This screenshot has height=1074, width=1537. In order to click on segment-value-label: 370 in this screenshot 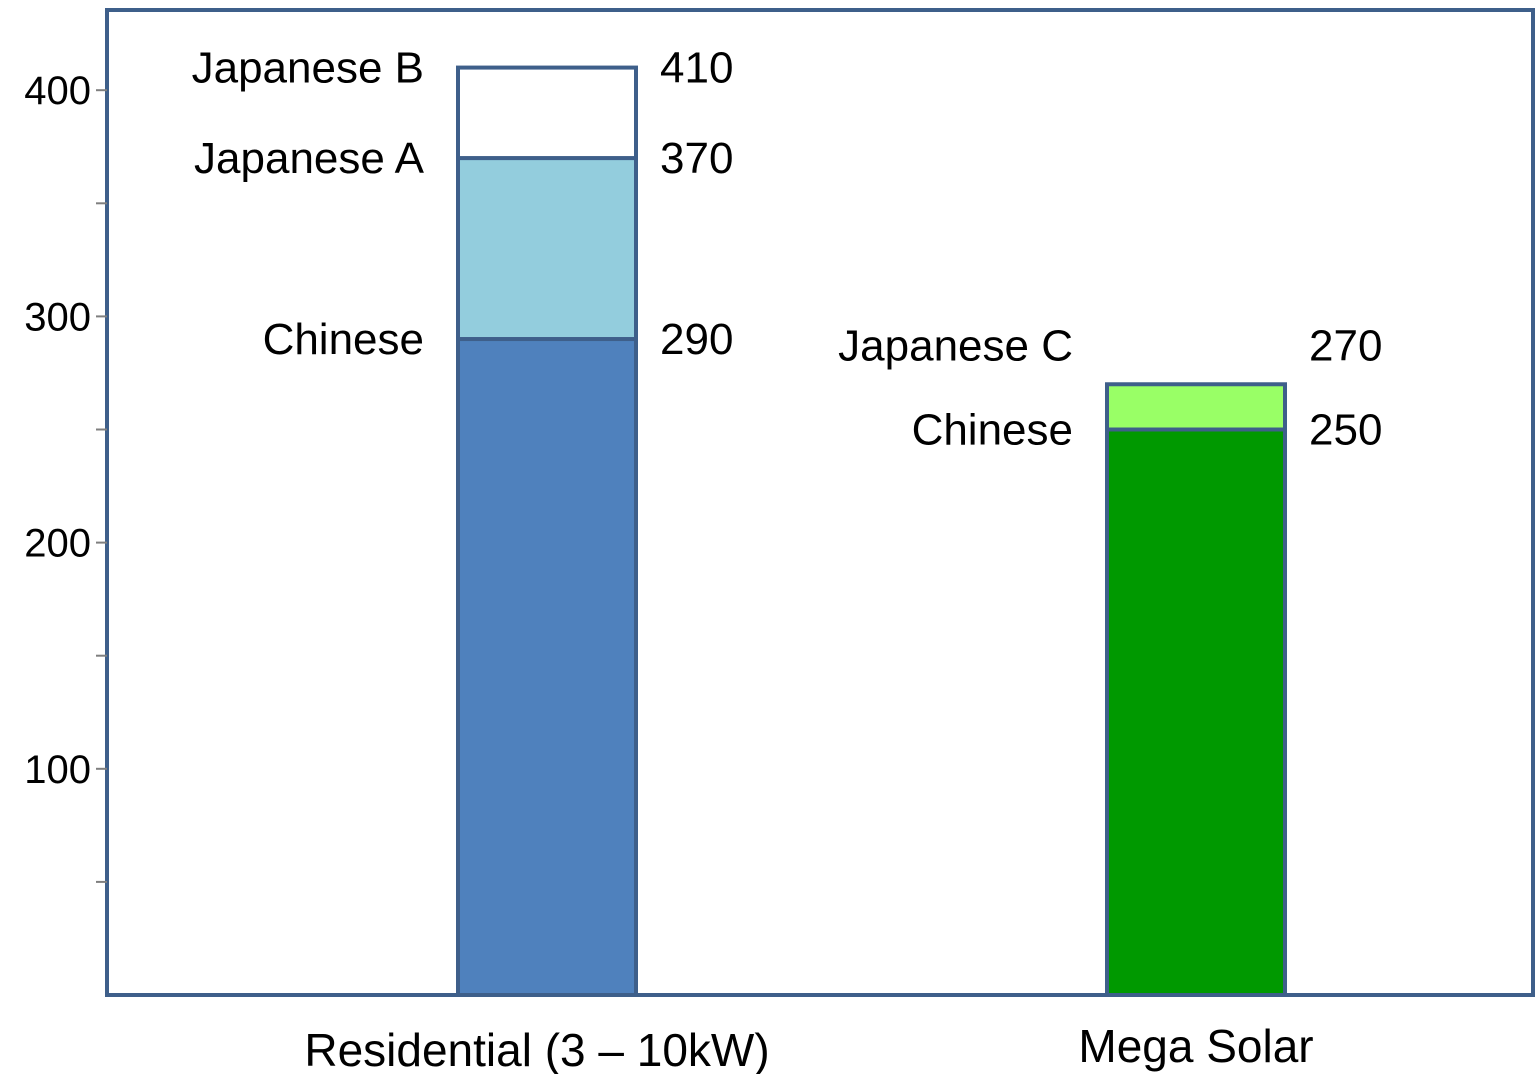, I will do `click(696, 158)`.